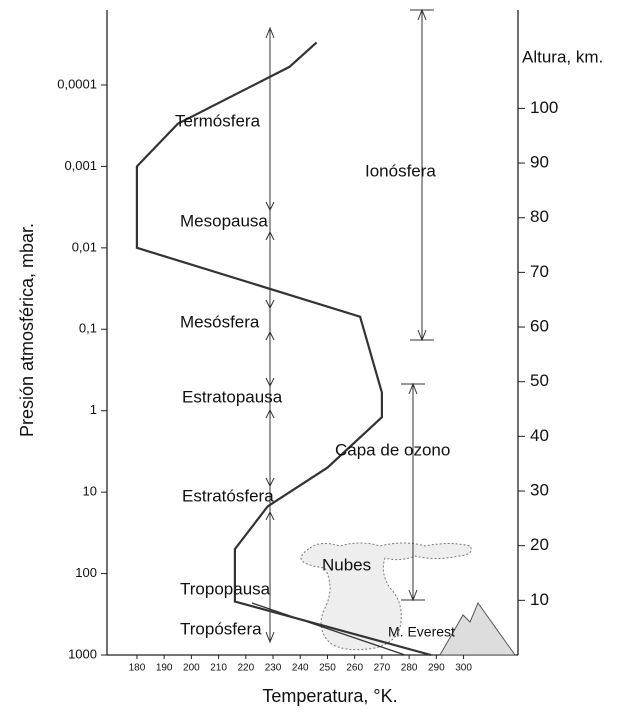 The image size is (643, 713). What do you see at coordinates (27, 330) in the screenshot?
I see `y-axis-label: Presión atmosférica, mbar.` at bounding box center [27, 330].